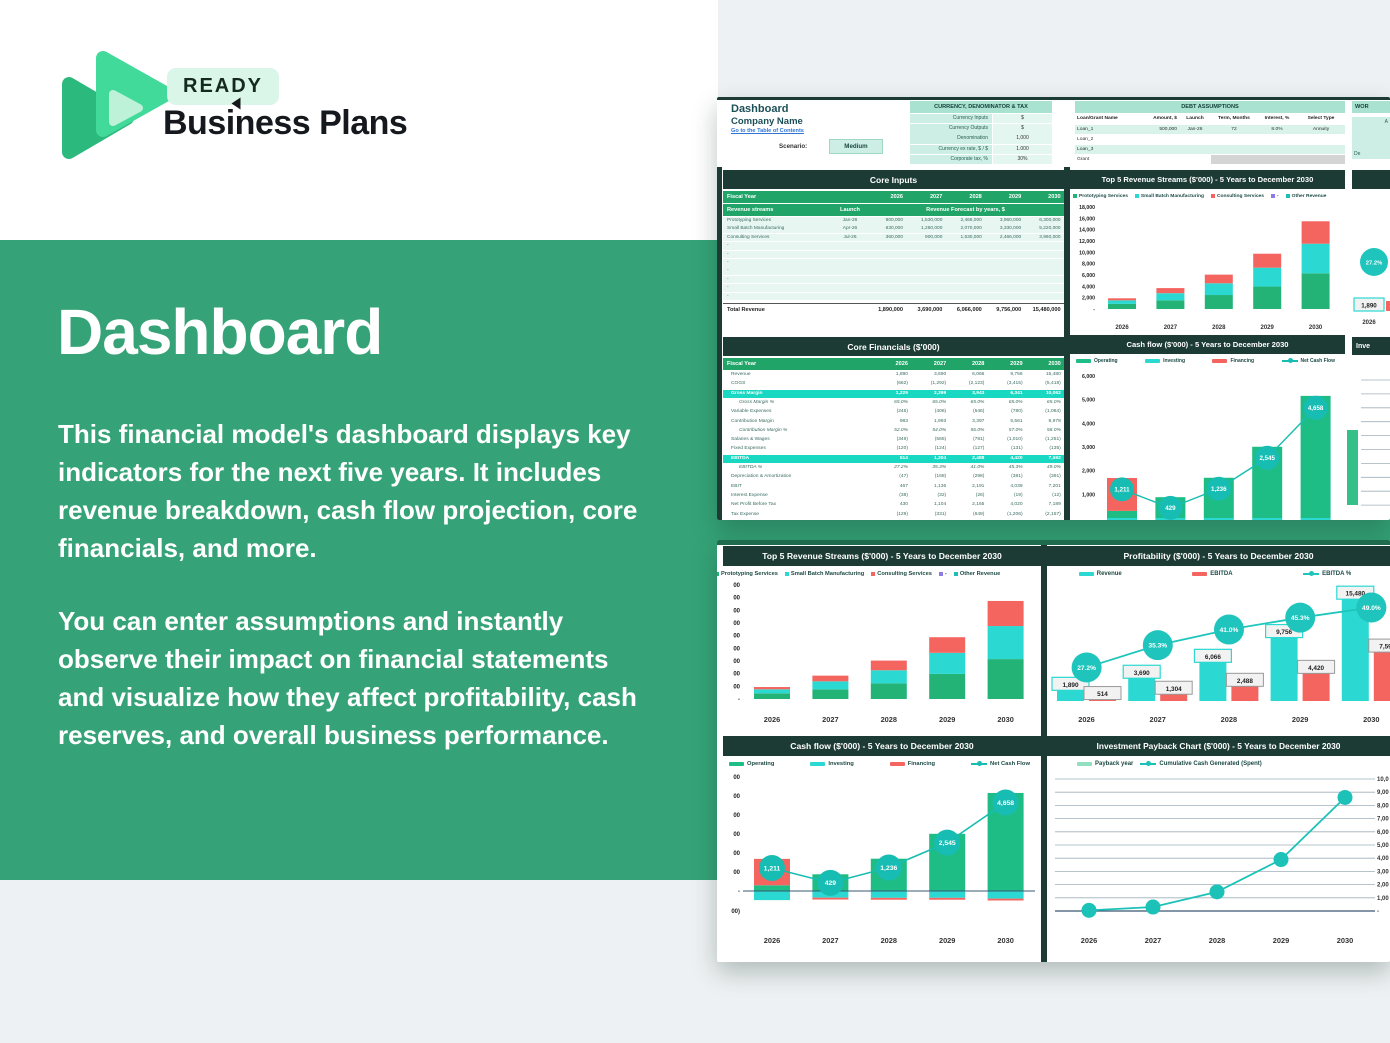 This screenshot has height=1043, width=1390. Describe the element at coordinates (951, 159) in the screenshot. I see `currency-row-label: Corporate tax, %` at that location.